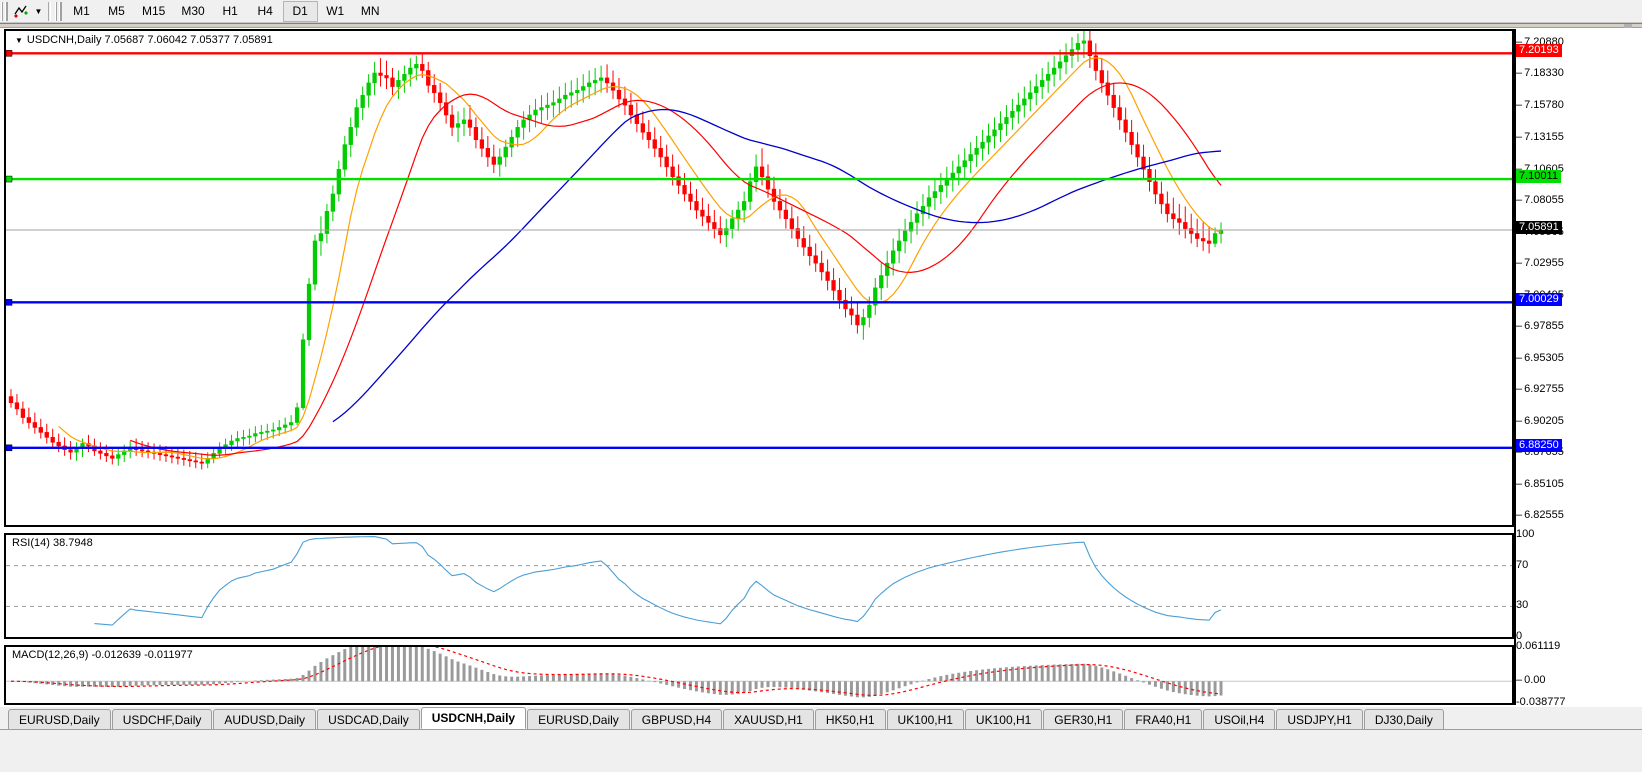  What do you see at coordinates (335, 11) in the screenshot?
I see `timeframe-button-w1: W1` at bounding box center [335, 11].